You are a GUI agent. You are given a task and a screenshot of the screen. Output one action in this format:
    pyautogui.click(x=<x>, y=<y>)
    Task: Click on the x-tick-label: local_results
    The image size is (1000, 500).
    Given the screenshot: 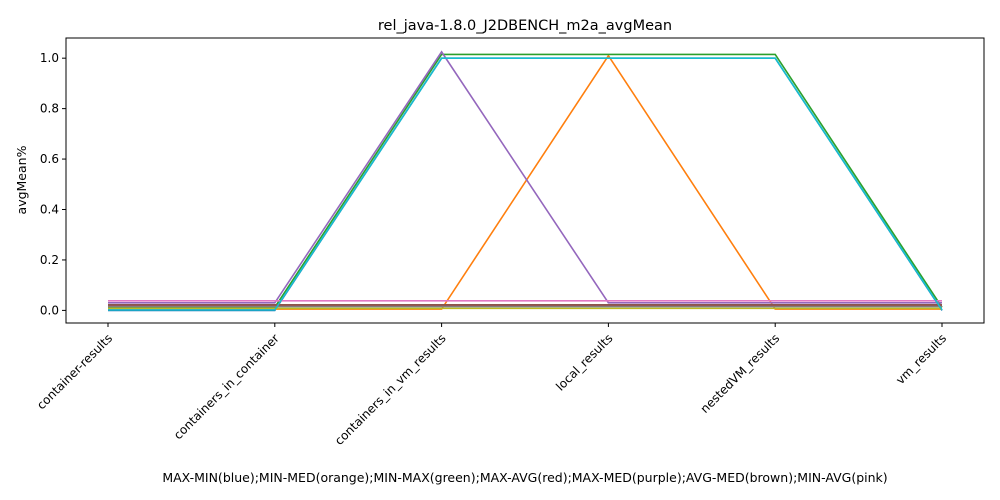 What is the action you would take?
    pyautogui.click(x=584, y=362)
    